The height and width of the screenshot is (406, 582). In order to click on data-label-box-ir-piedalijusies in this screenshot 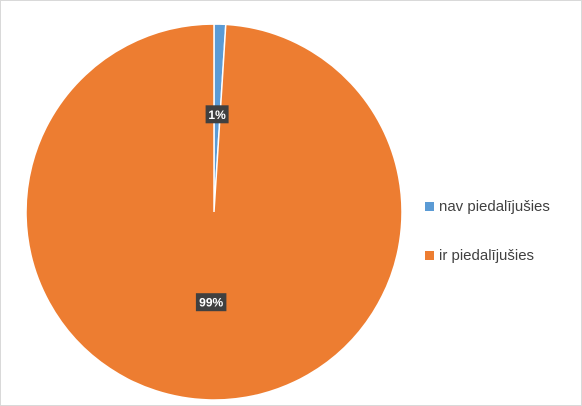, I will do `click(211, 302)`.